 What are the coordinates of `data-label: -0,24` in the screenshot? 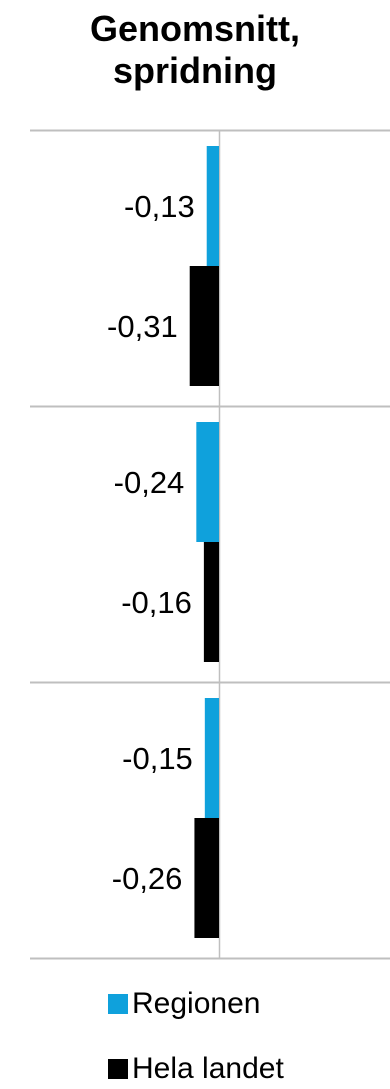 It's located at (149, 482).